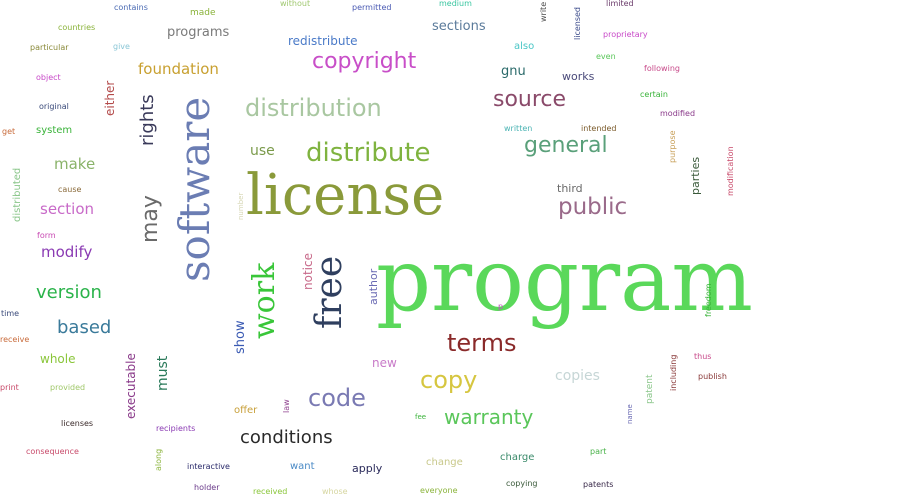  I want to click on word-apply: apply, so click(367, 468).